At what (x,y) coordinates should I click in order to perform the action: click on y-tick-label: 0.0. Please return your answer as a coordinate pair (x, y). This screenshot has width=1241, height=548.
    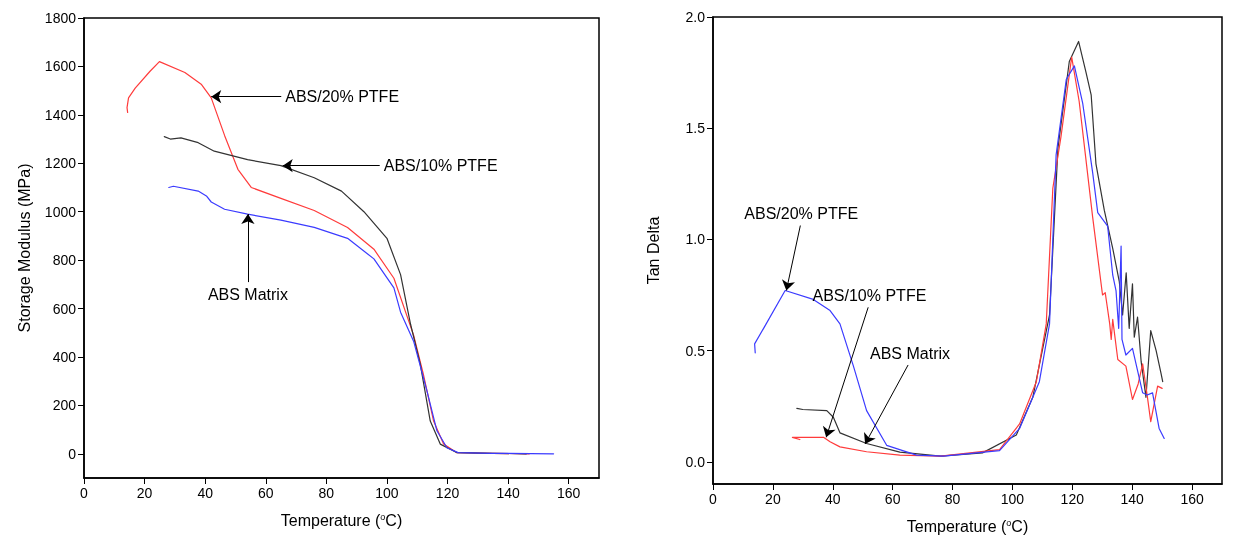
    Looking at the image, I should click on (695, 461).